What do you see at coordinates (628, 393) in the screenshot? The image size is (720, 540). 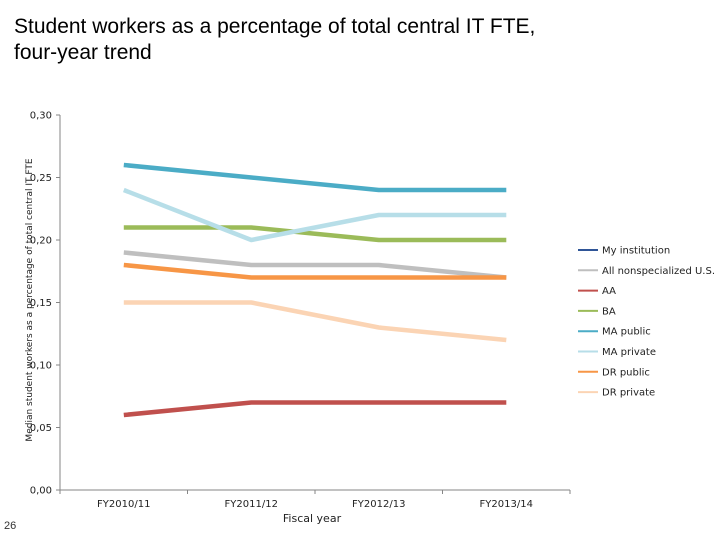 I see `legend-label: DR private` at bounding box center [628, 393].